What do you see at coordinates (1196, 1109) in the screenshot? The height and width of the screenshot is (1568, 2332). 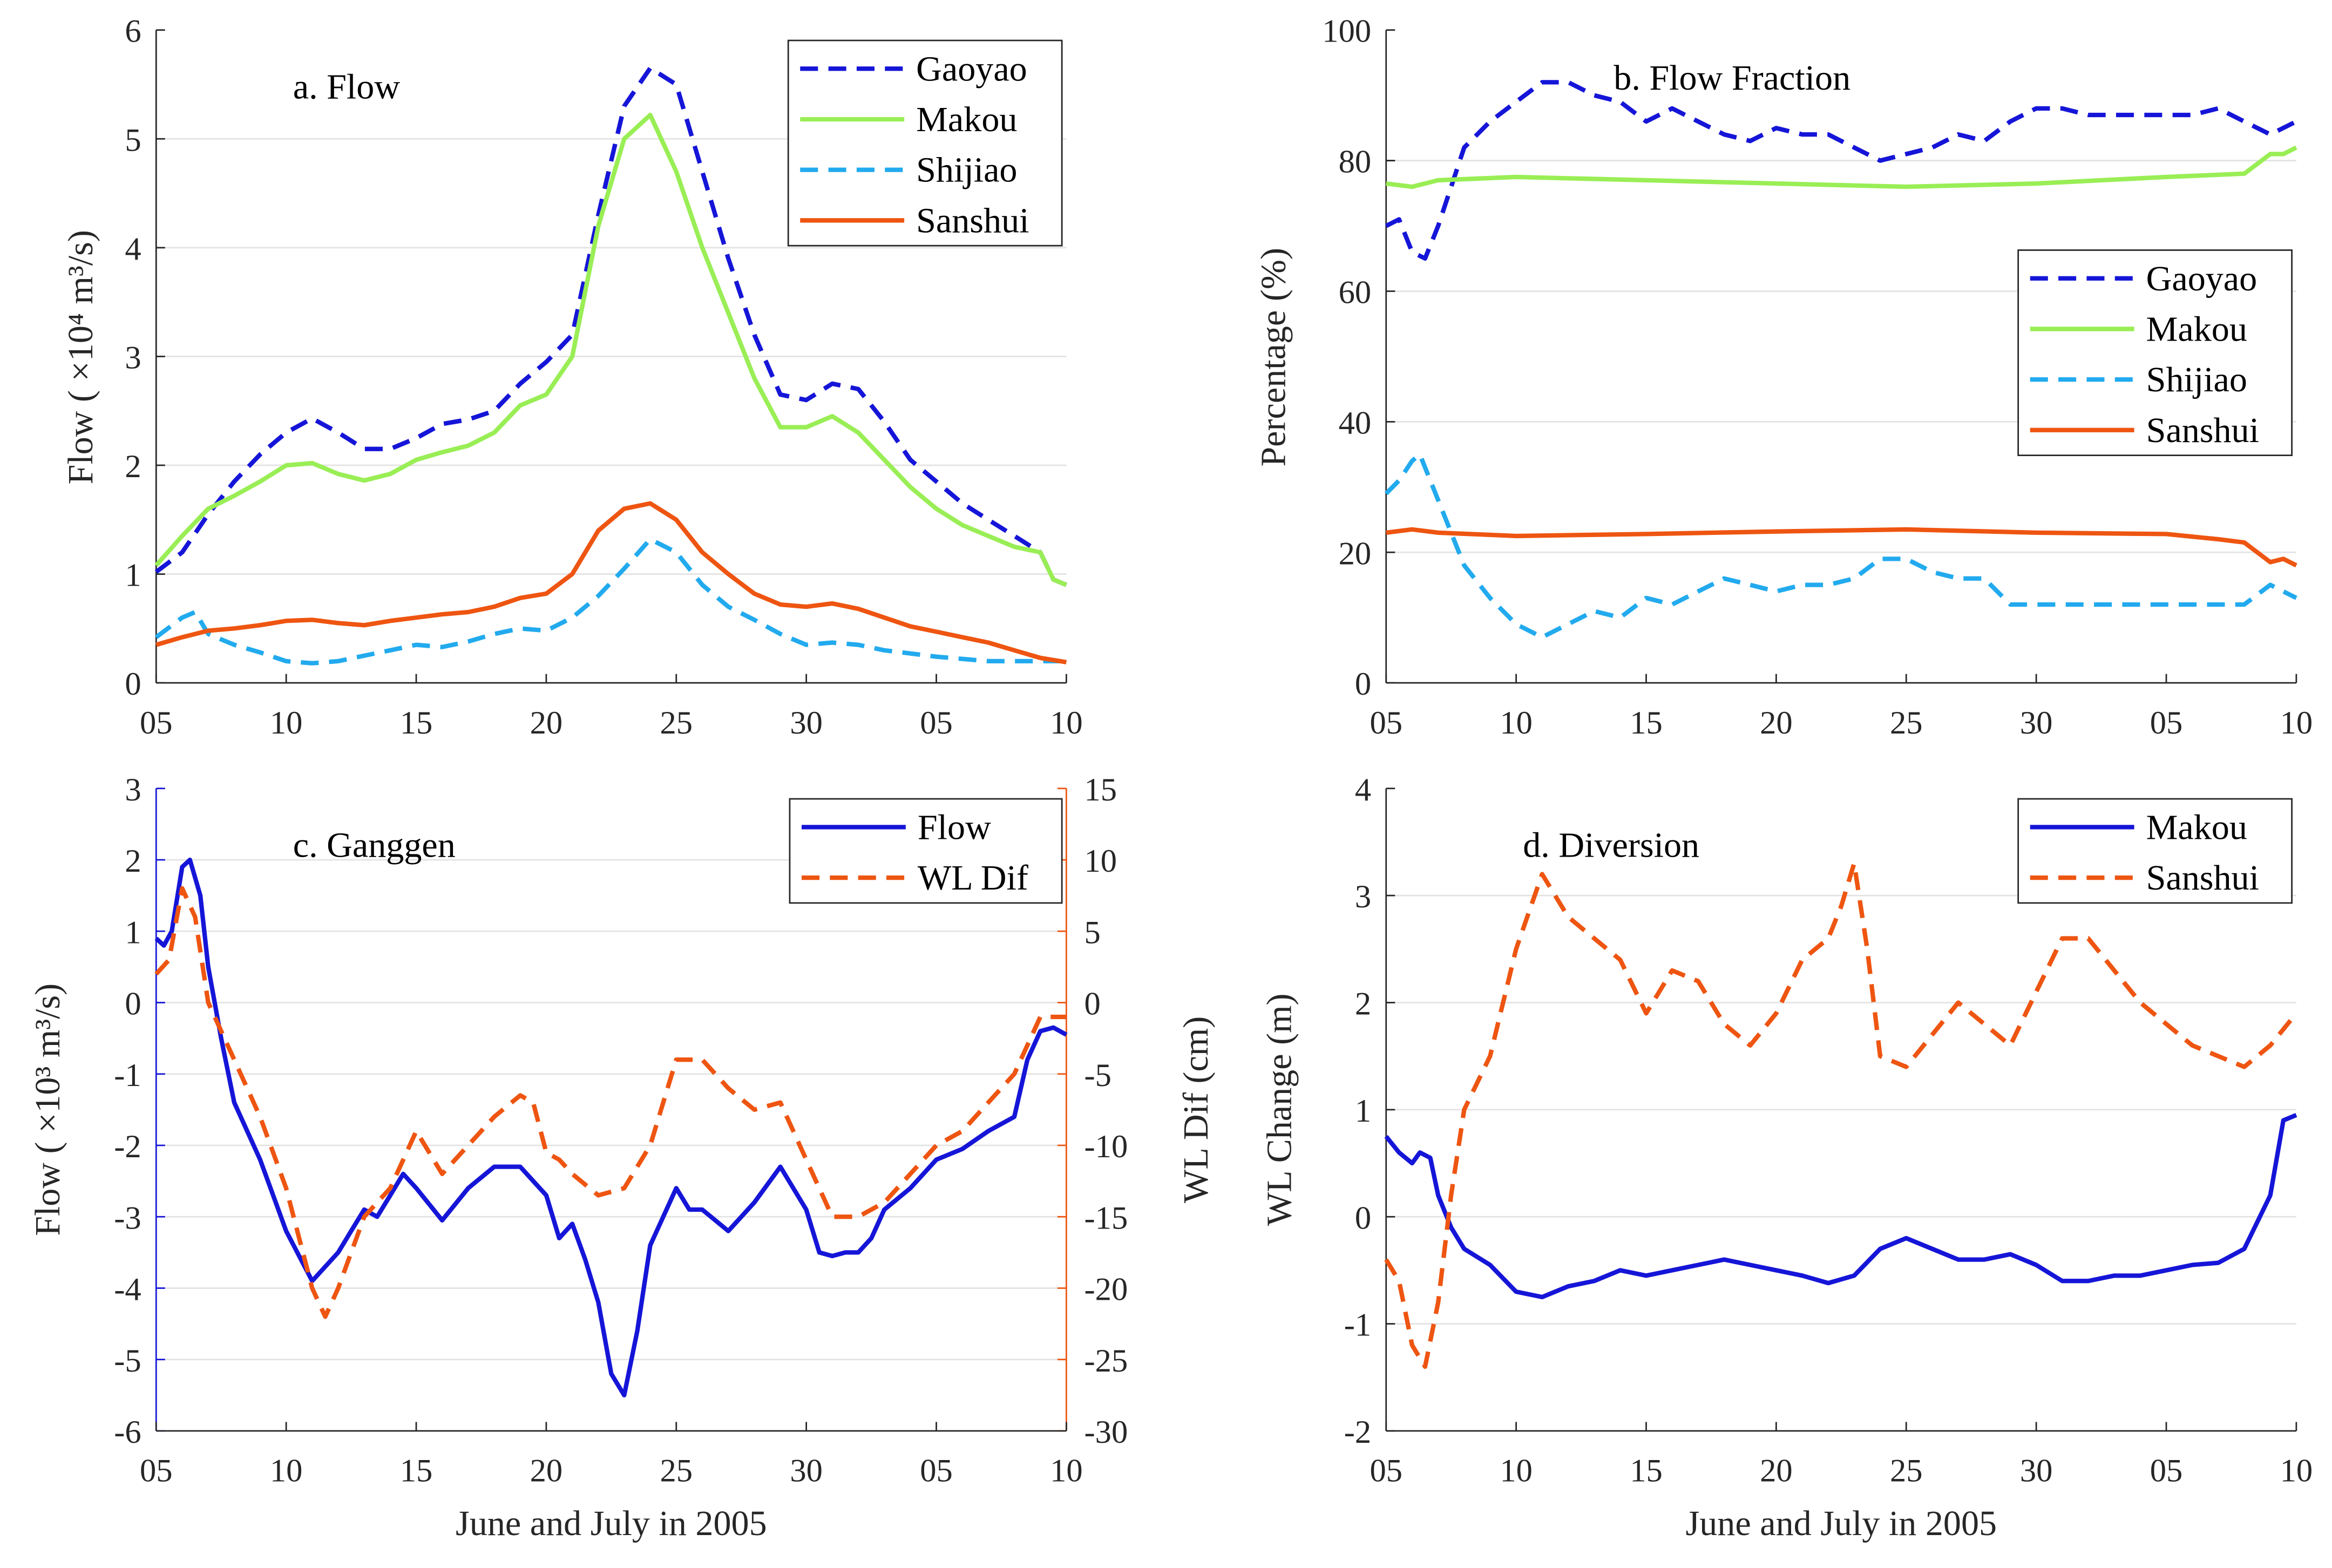 I see `y-right-axis-label: WL Dif (cm)` at bounding box center [1196, 1109].